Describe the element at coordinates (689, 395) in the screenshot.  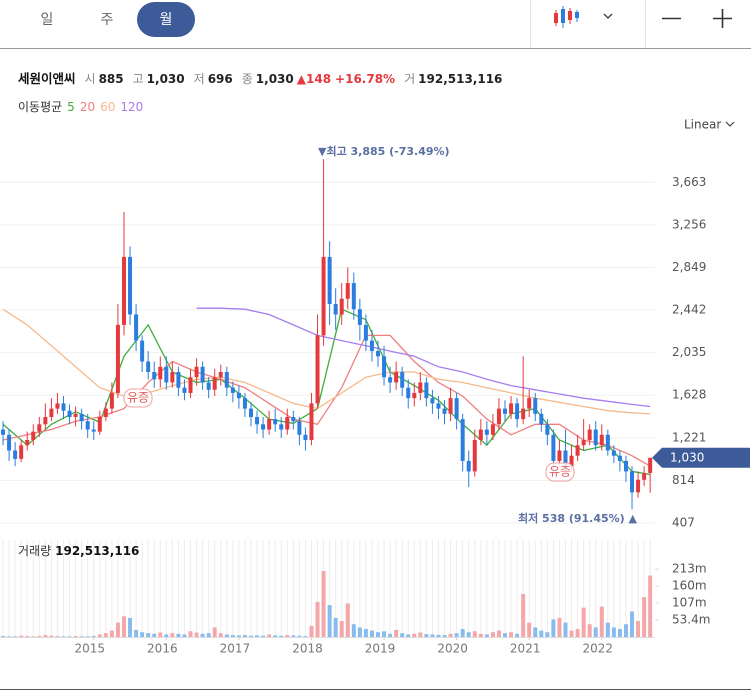
I see `y-tick-label: 1,628` at that location.